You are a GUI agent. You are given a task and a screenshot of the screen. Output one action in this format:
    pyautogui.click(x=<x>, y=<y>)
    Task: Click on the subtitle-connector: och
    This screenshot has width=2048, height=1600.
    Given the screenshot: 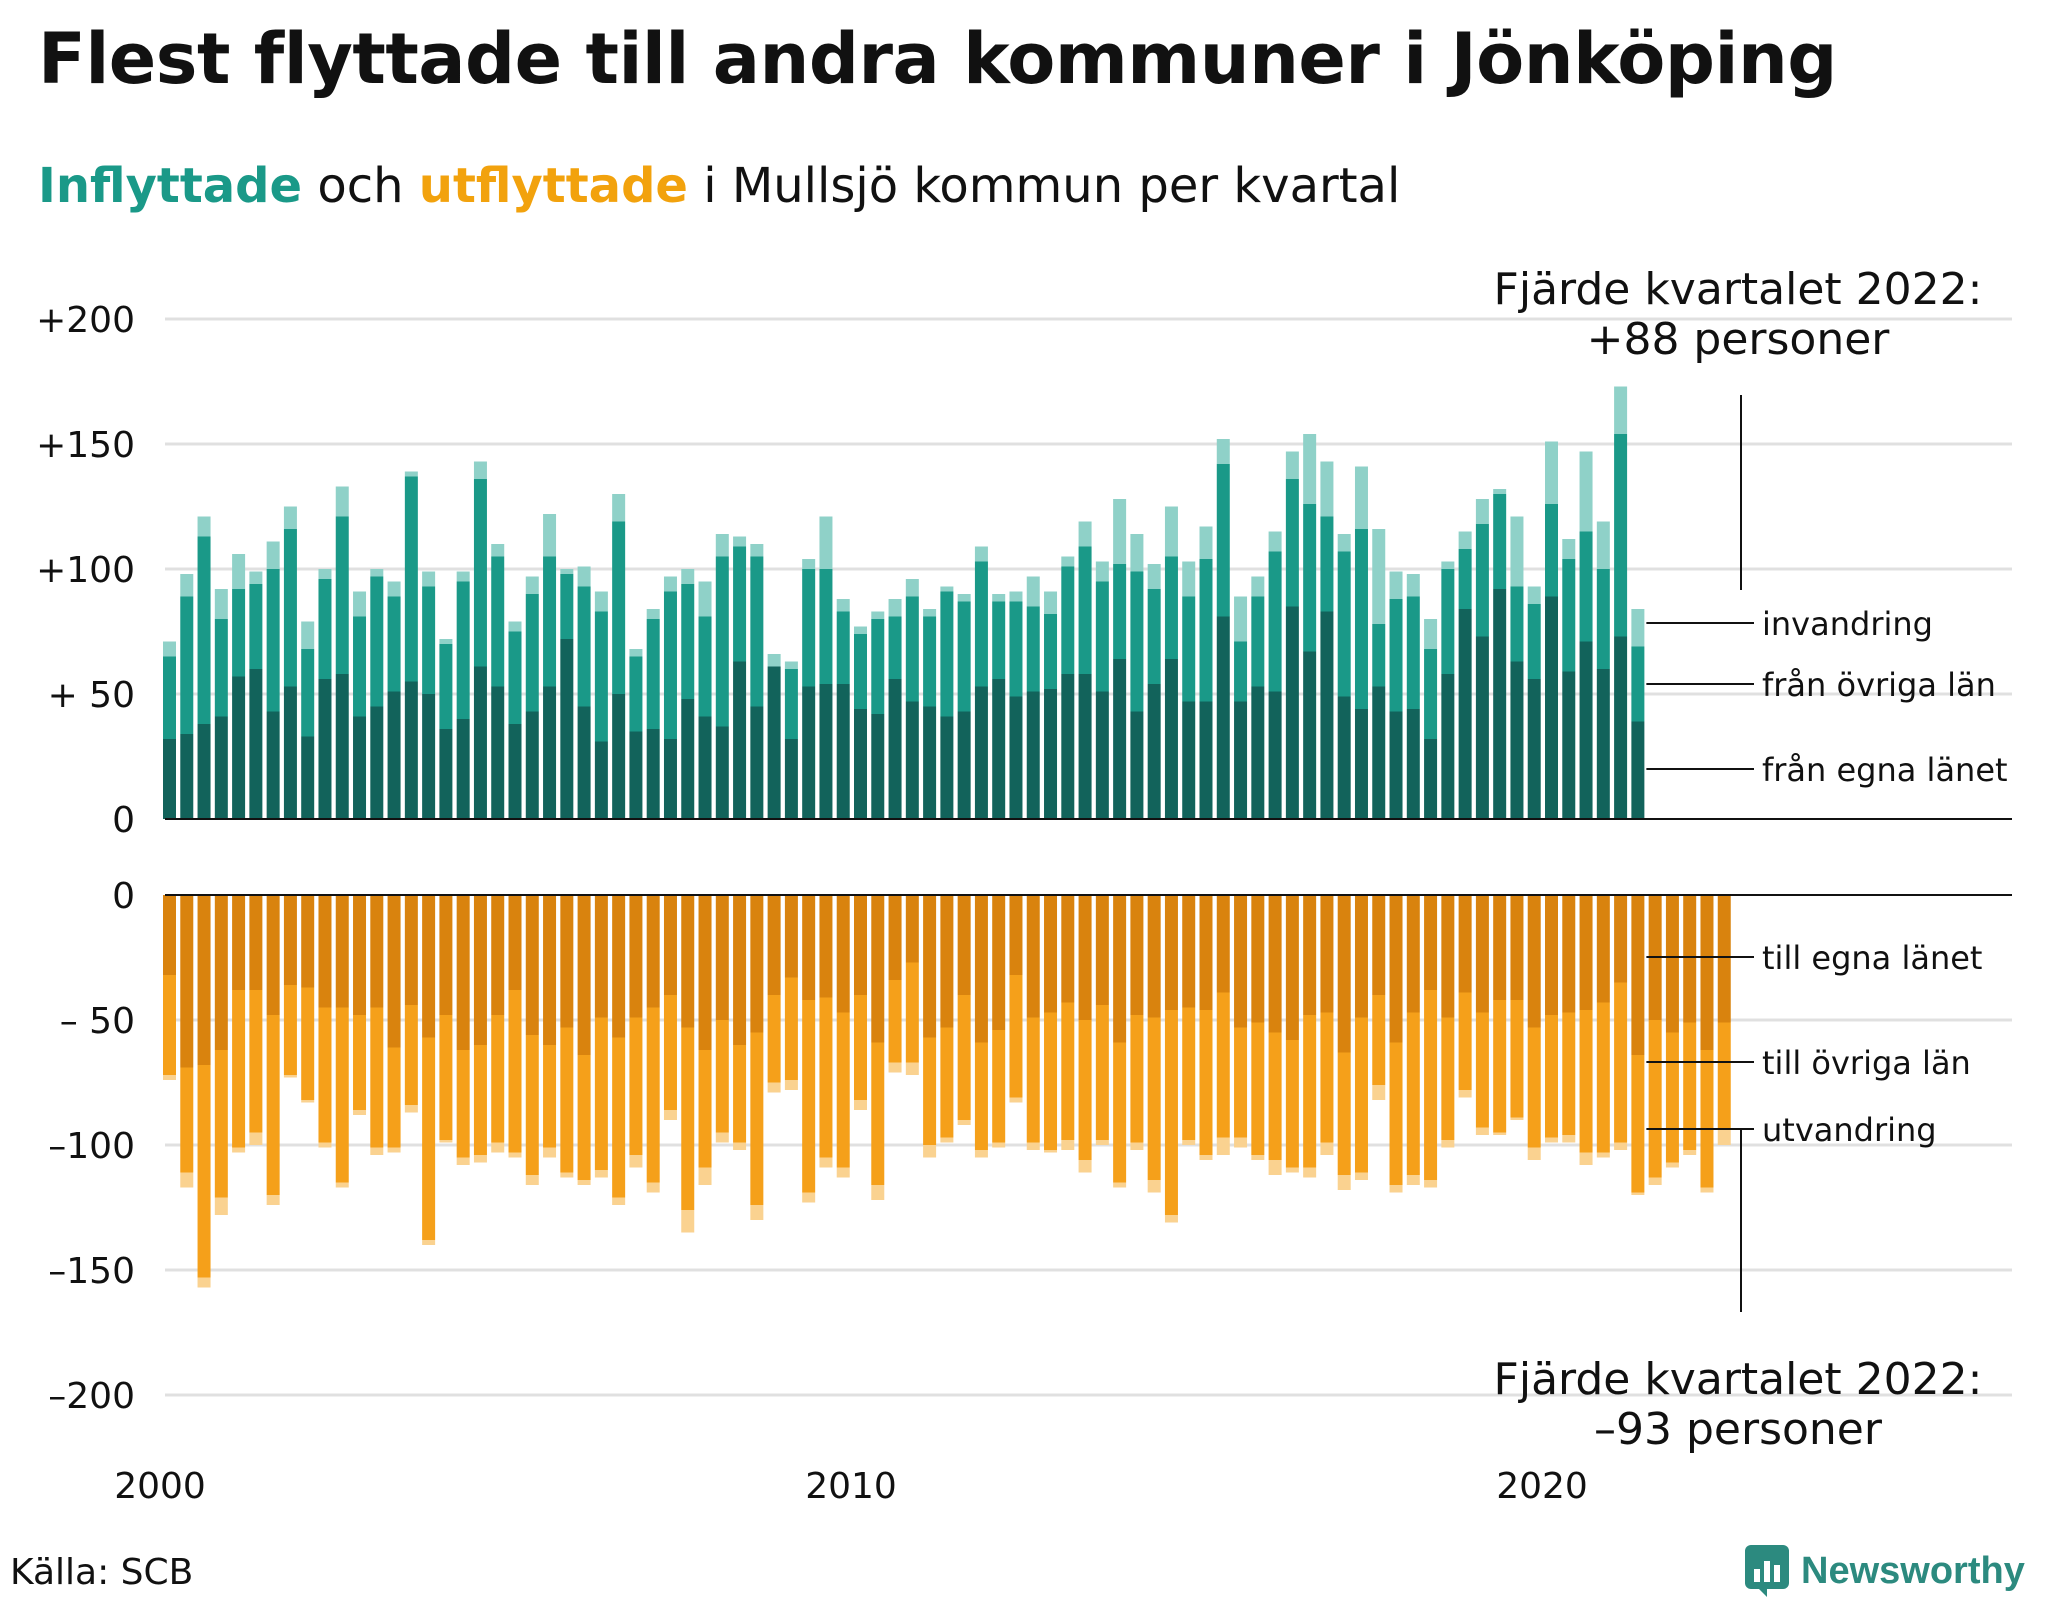 What is the action you would take?
    pyautogui.click(x=360, y=186)
    